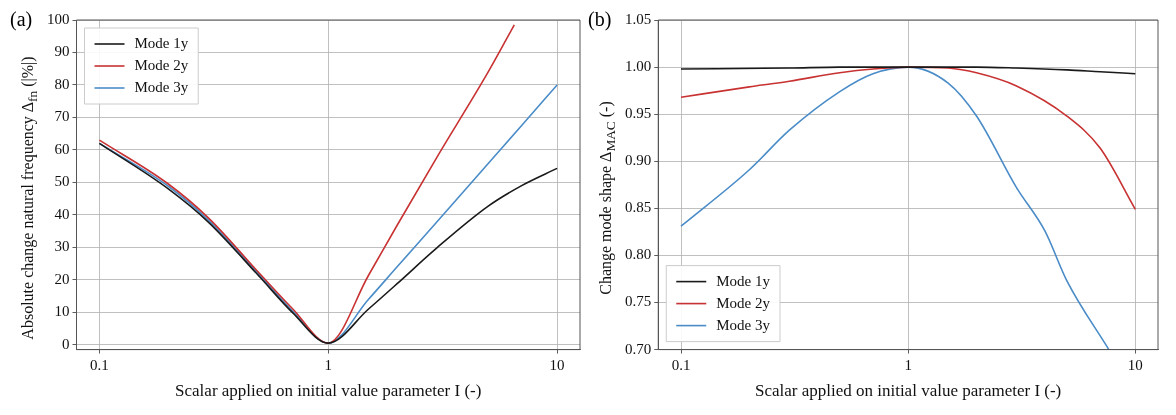 The width and height of the screenshot is (1176, 415). What do you see at coordinates (638, 66) in the screenshot?
I see `y-tick-label: 1.00` at bounding box center [638, 66].